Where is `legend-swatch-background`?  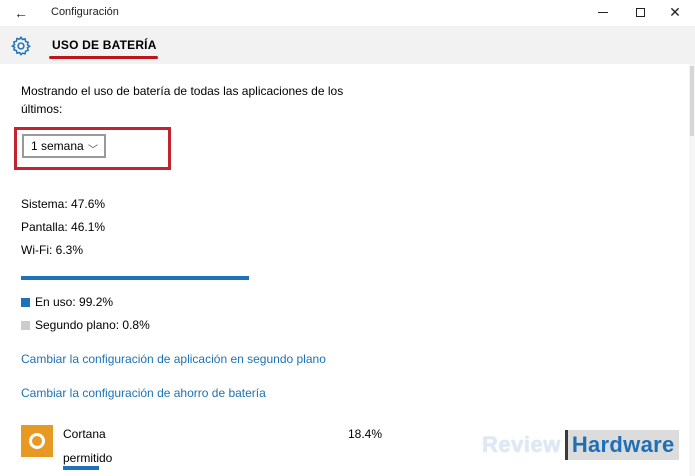 legend-swatch-background is located at coordinates (25, 325).